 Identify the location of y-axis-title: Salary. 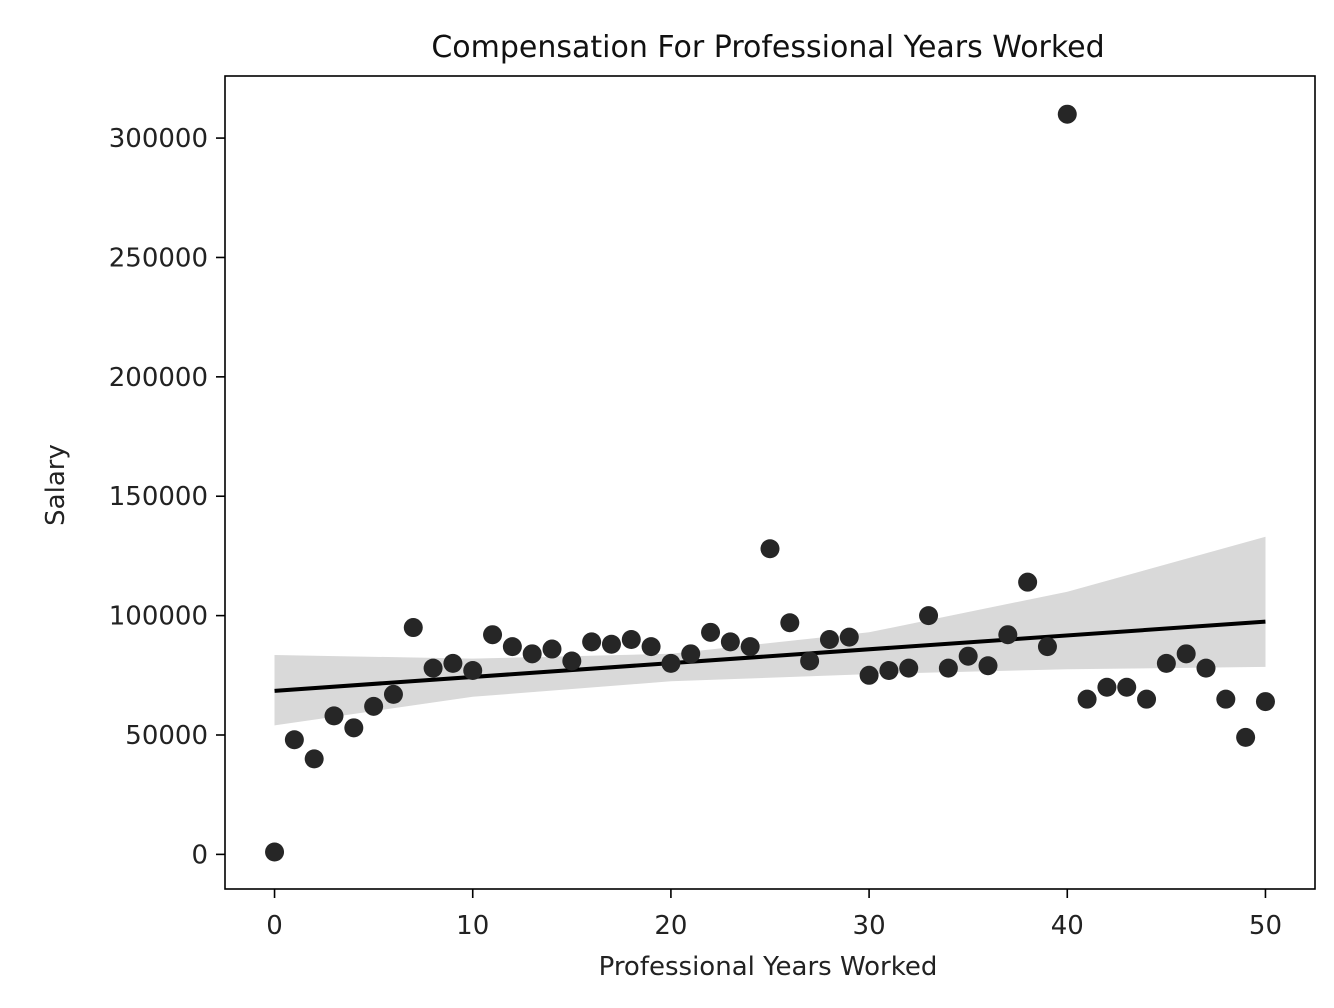
(56, 485).